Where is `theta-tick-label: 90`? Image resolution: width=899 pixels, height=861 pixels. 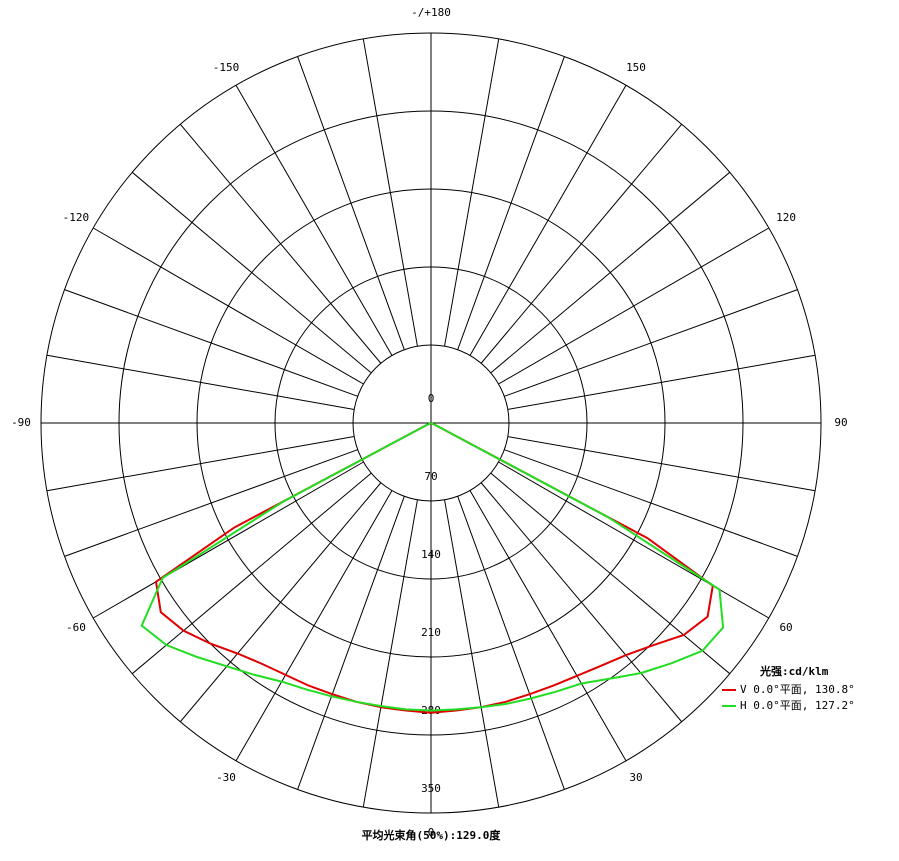
theta-tick-label: 90 is located at coordinates (840, 422).